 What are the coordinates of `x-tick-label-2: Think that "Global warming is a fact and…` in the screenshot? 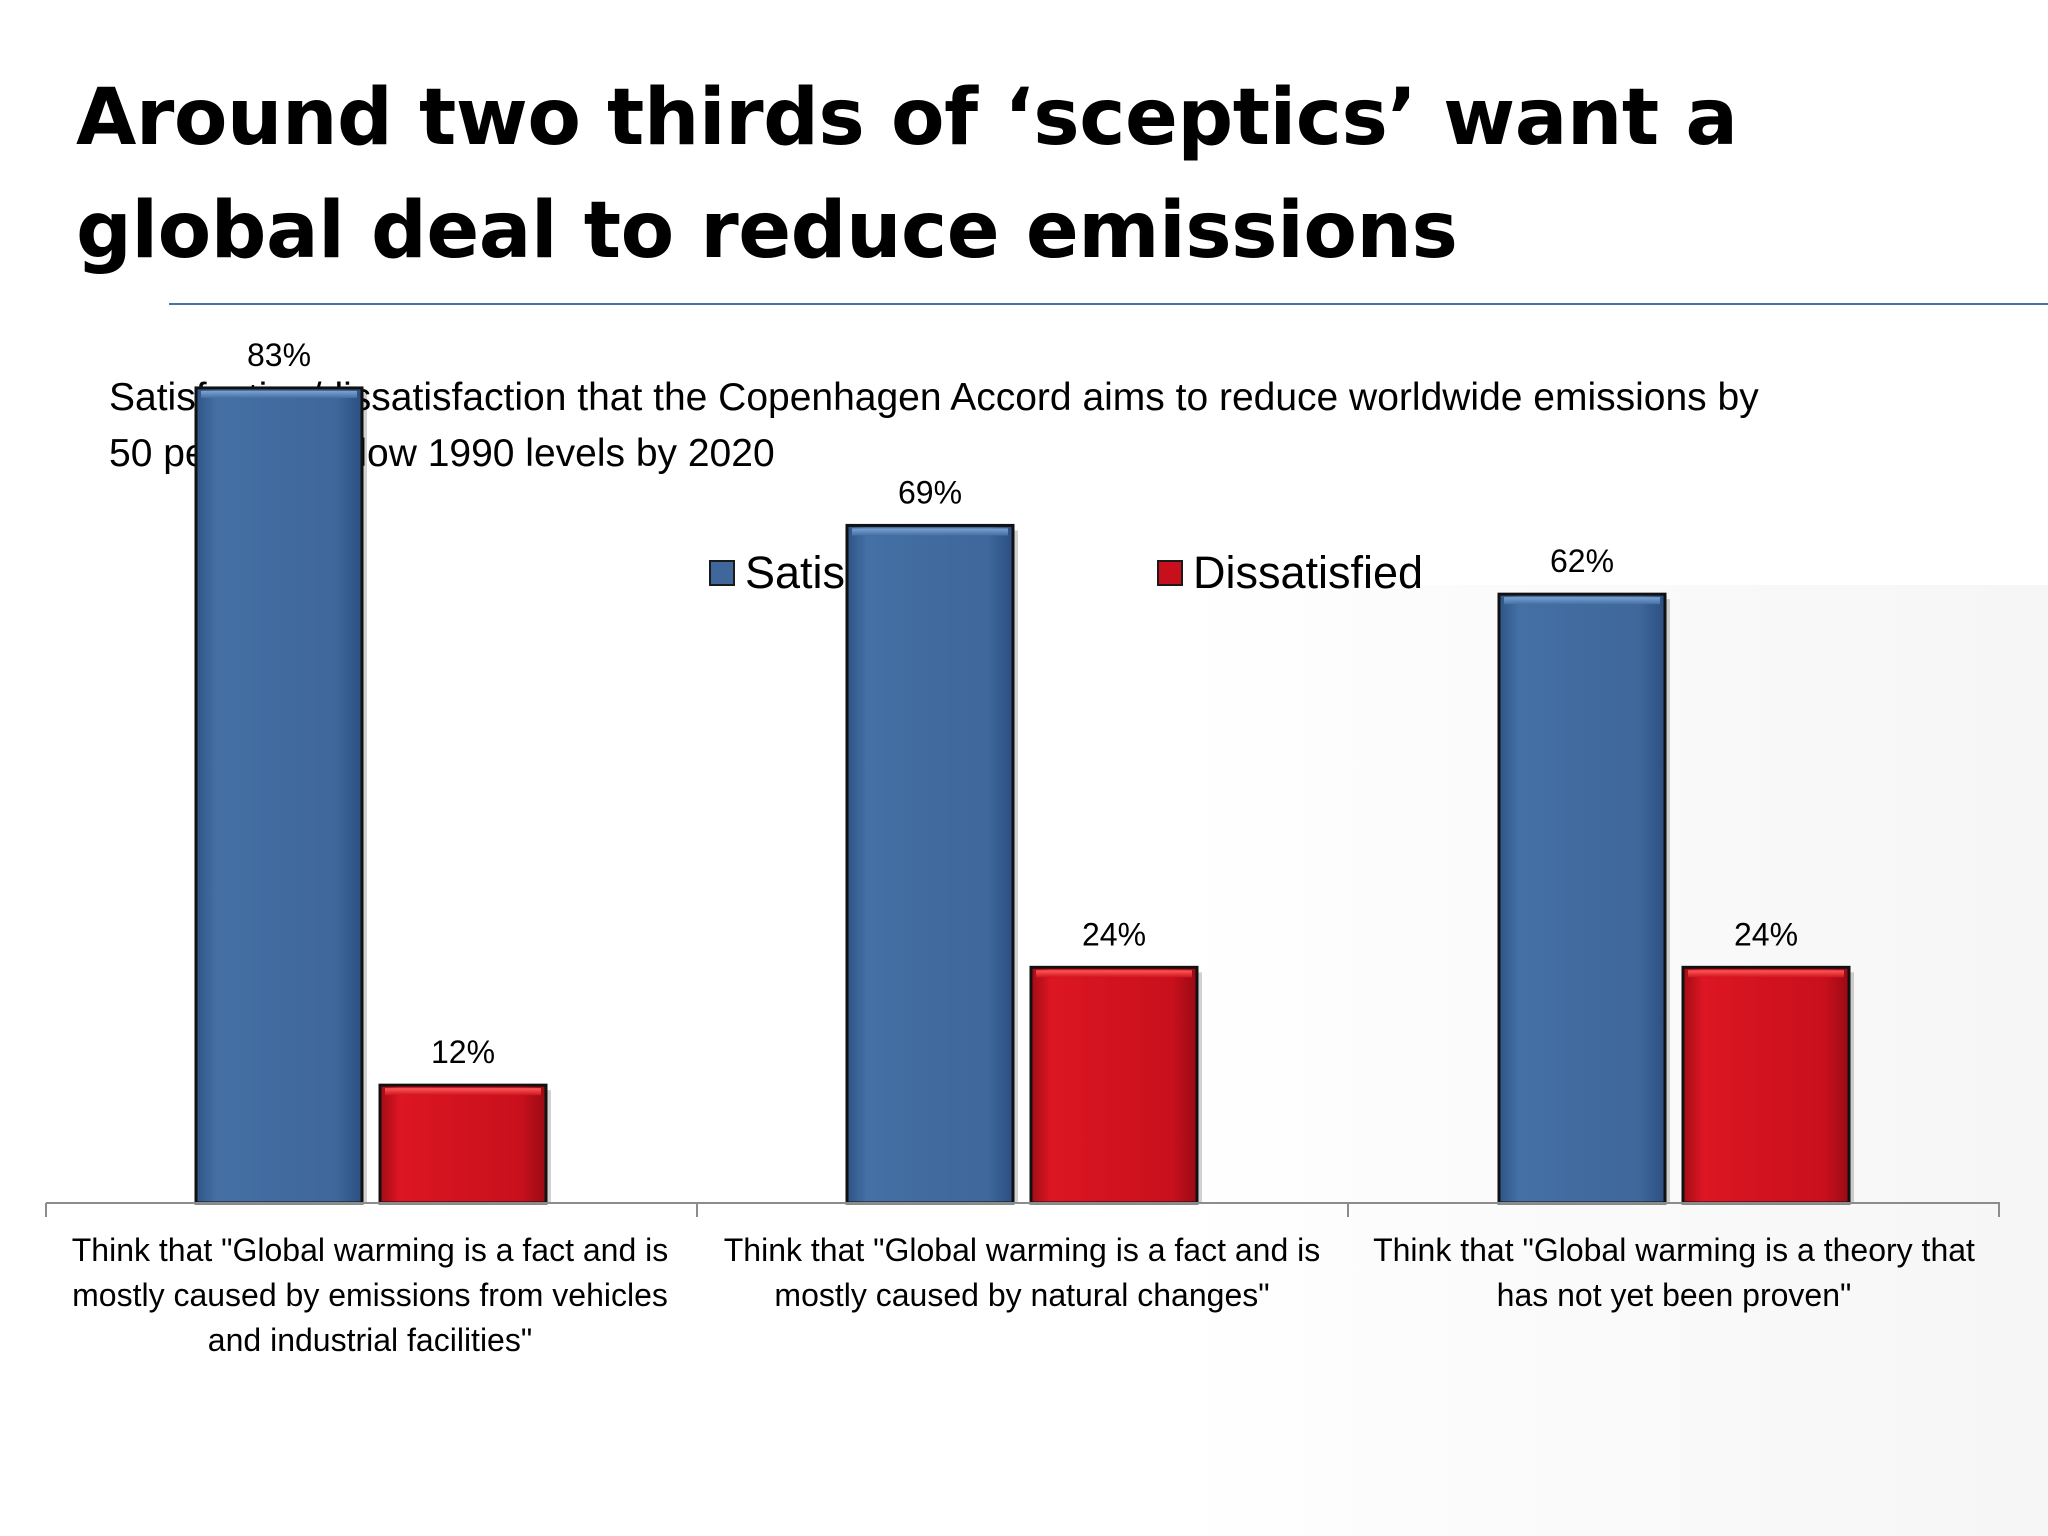 It's located at (1022, 1272).